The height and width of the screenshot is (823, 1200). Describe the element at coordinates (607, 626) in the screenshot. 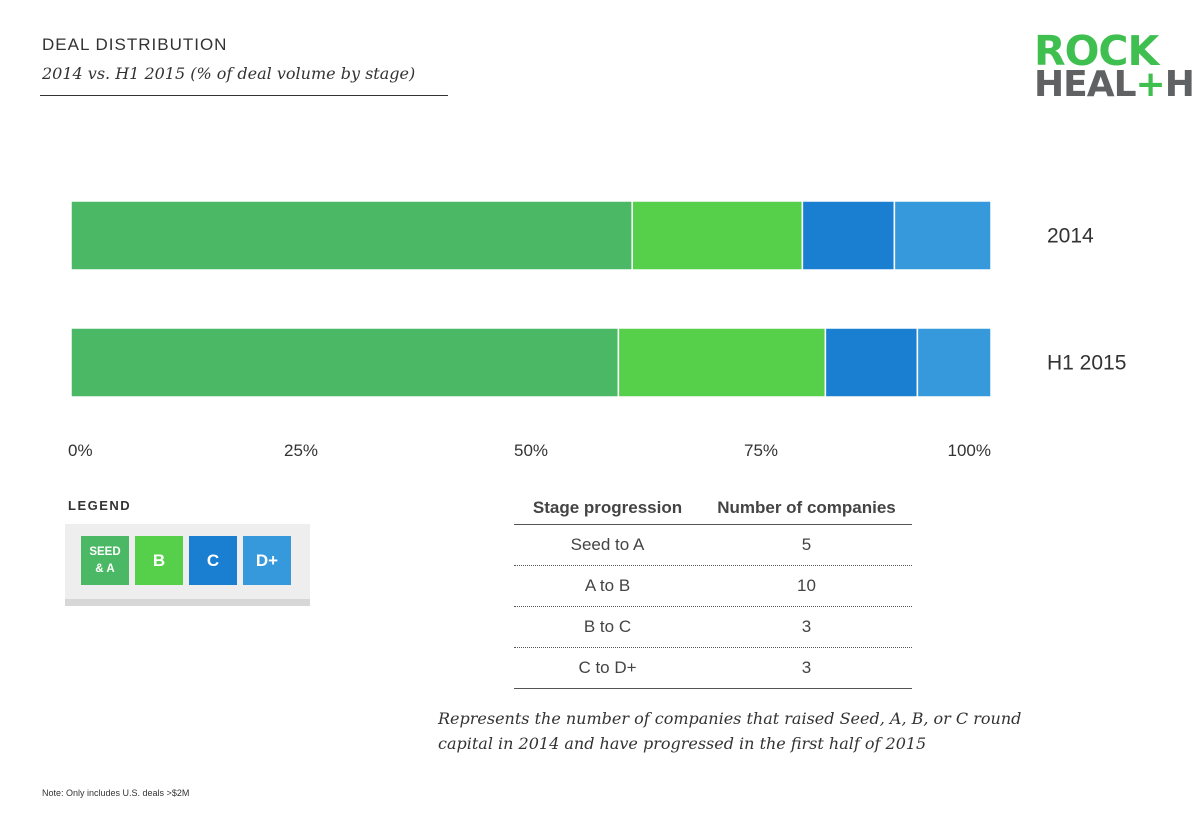

I see `table-cell-stage: B to C` at that location.